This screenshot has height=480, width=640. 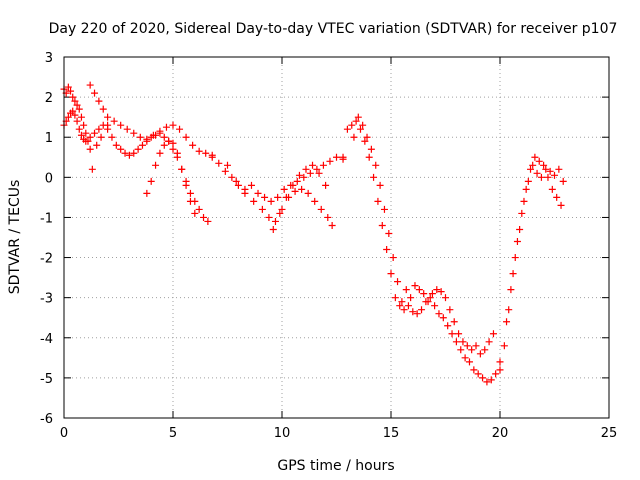 I want to click on y-tick-label: -3, so click(x=46, y=299).